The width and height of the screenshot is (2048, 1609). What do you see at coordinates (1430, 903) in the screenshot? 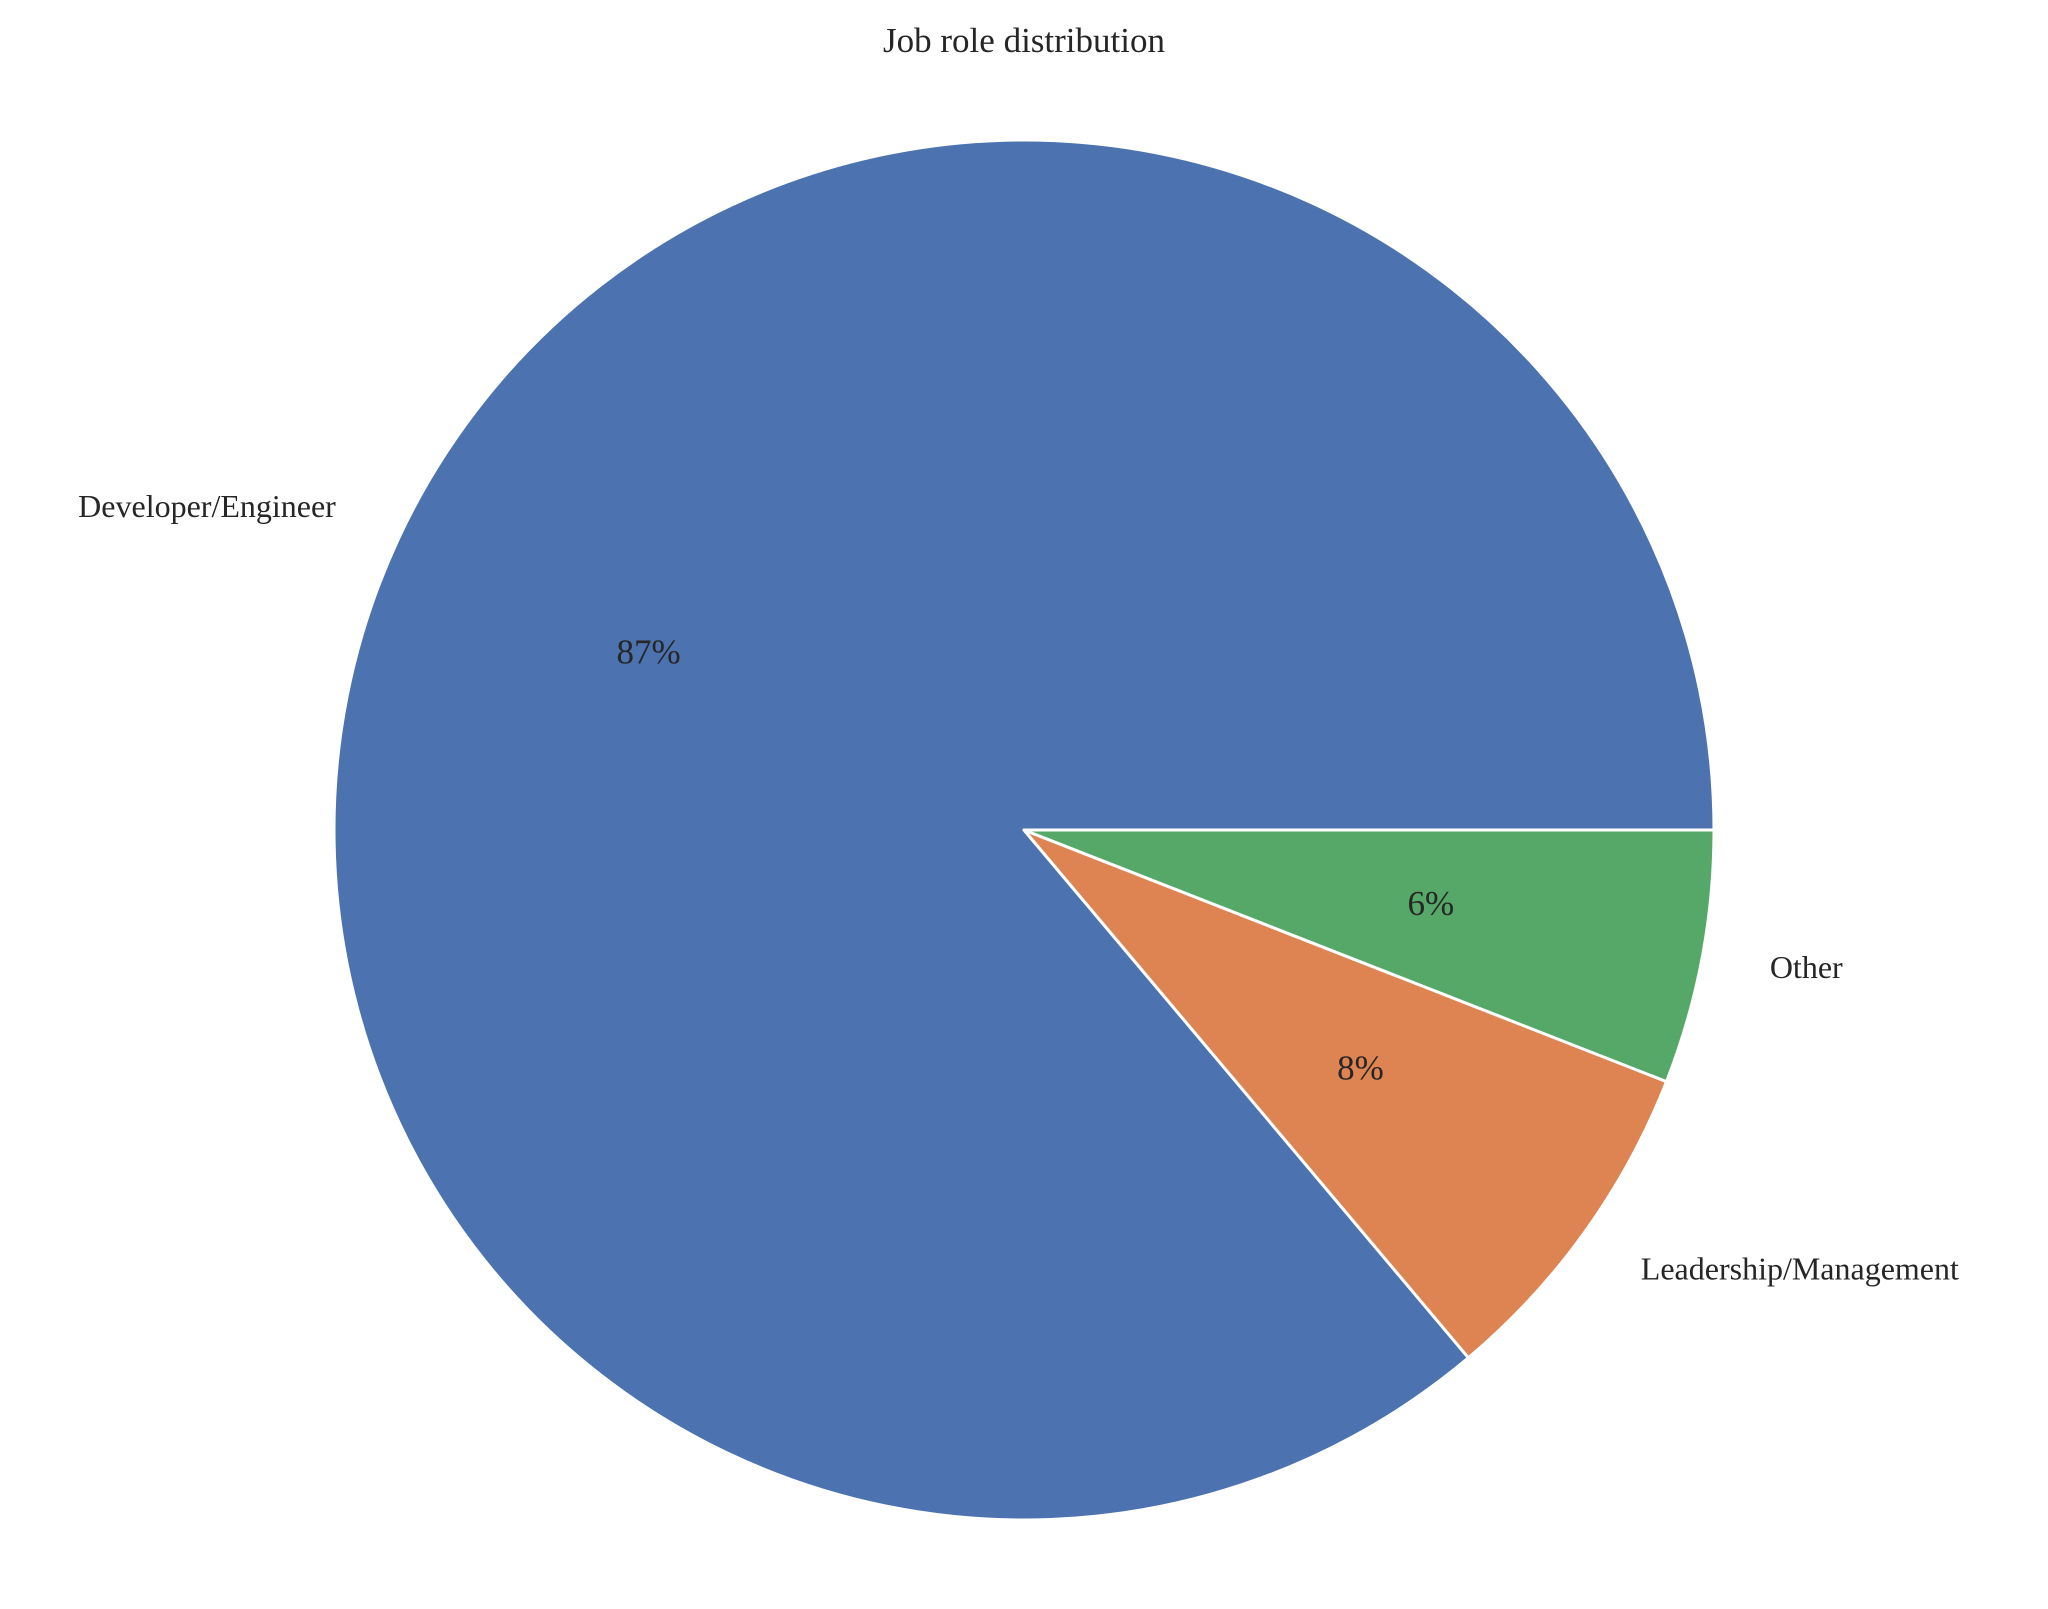
I see `slice-value-other: 6%` at bounding box center [1430, 903].